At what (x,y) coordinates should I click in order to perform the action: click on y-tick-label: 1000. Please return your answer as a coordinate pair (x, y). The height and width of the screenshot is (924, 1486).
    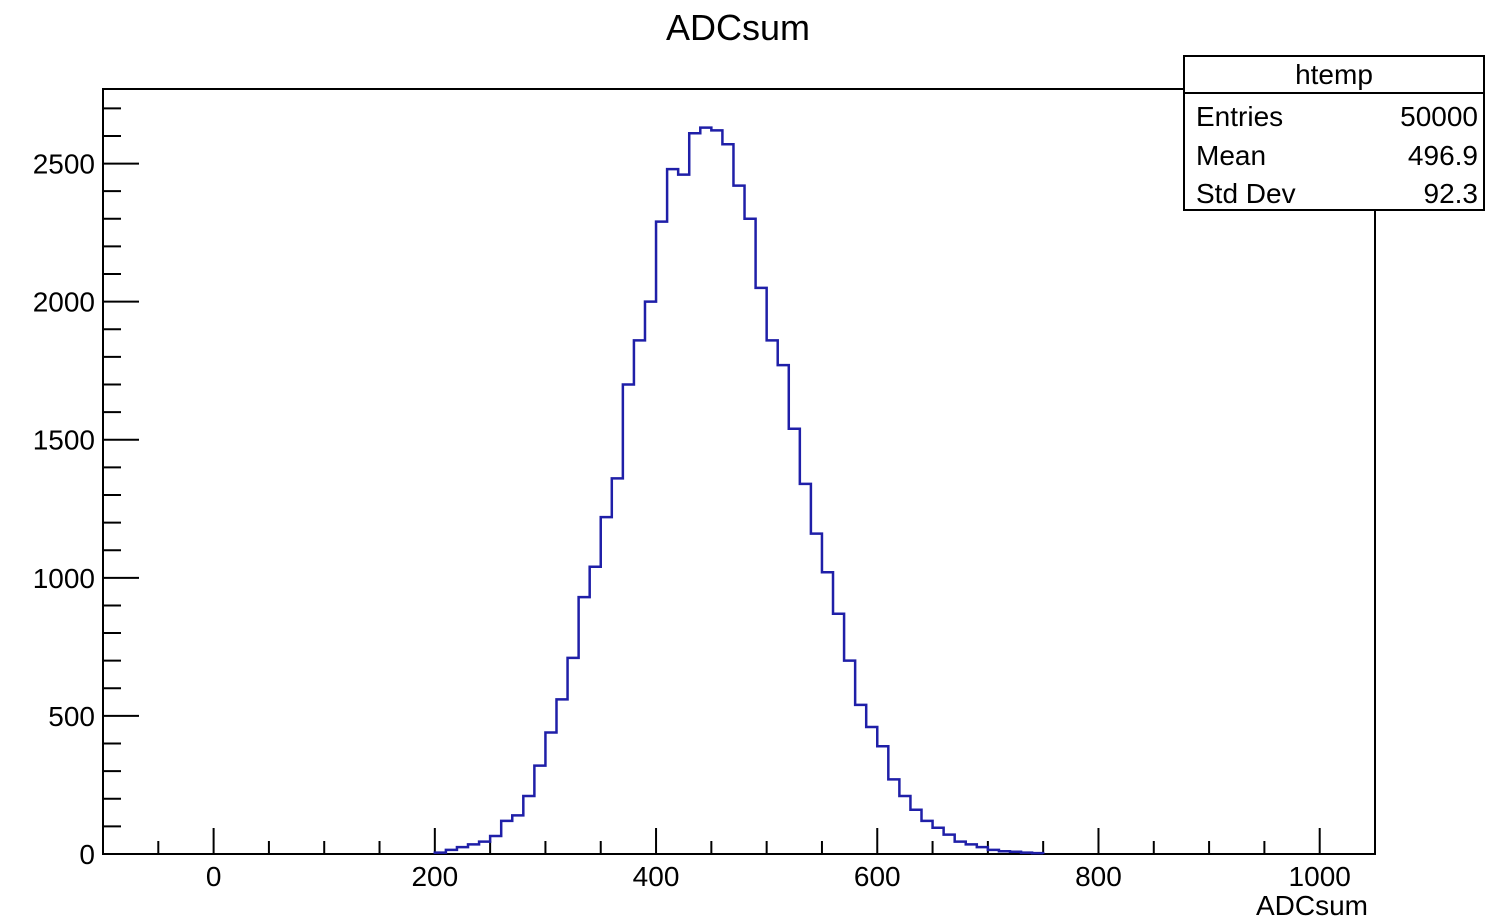
    Looking at the image, I should click on (64, 578).